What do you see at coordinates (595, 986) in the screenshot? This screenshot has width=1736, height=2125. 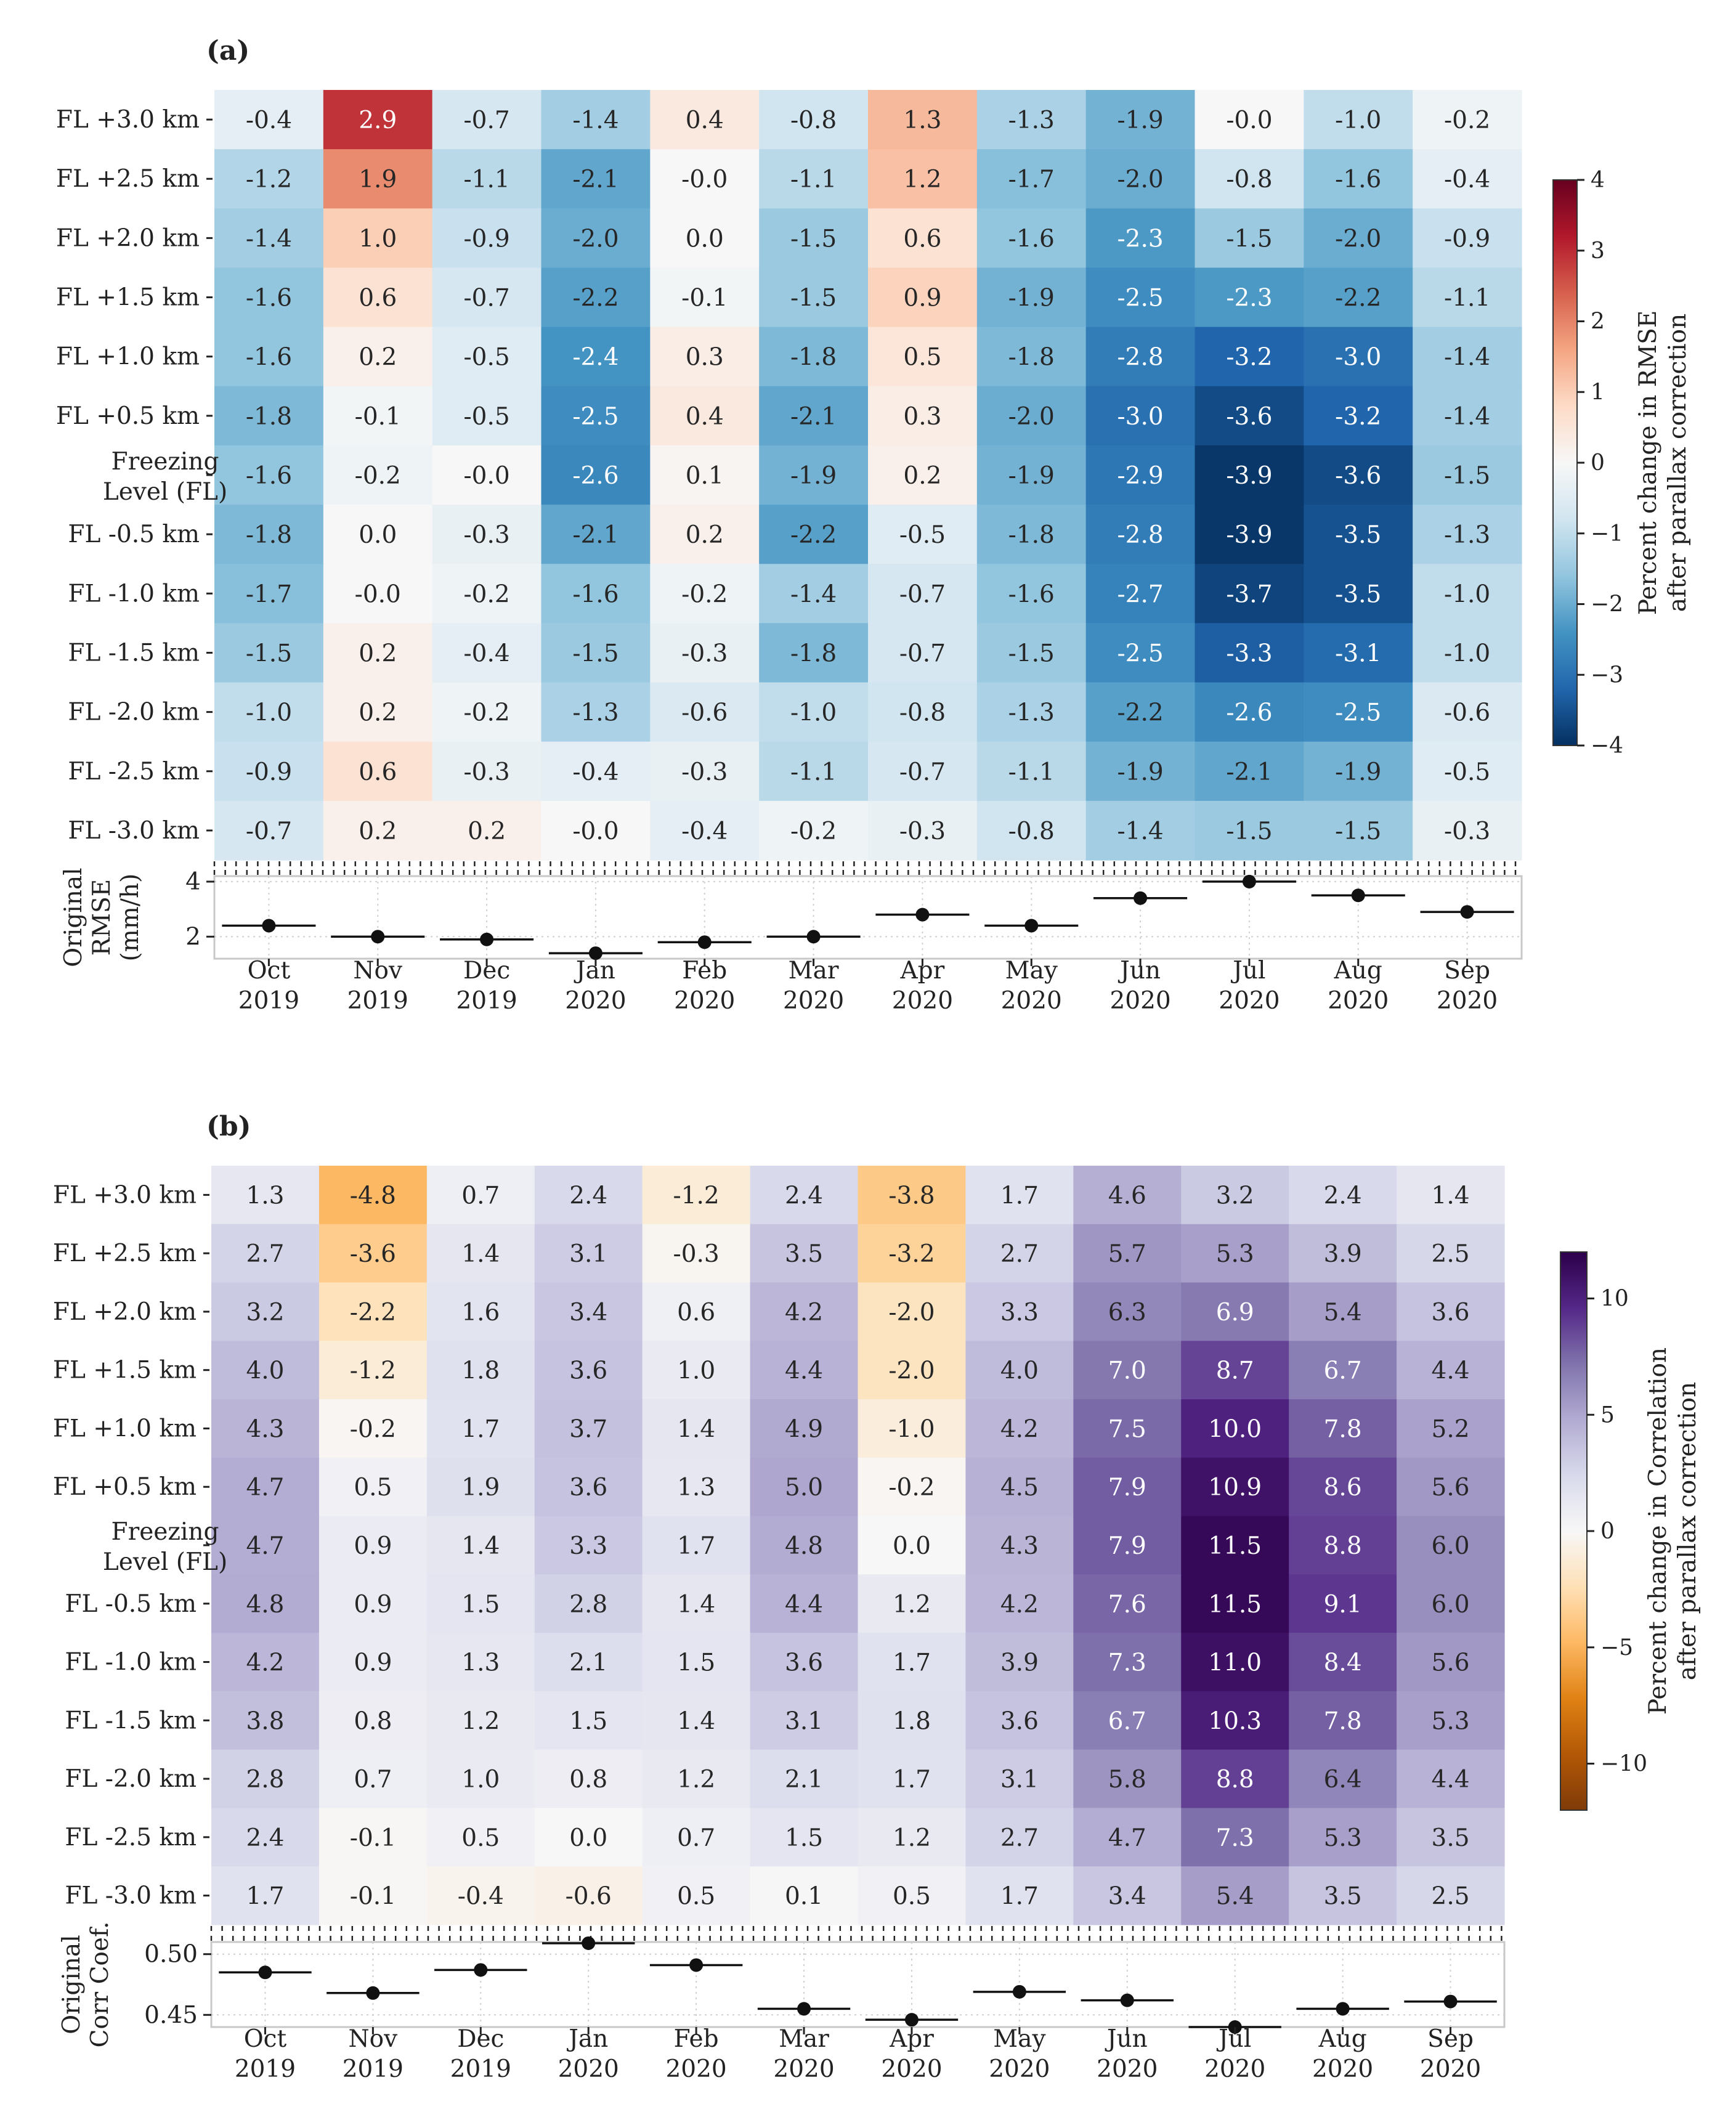 I see `x-tick-label: Jan 2020` at bounding box center [595, 986].